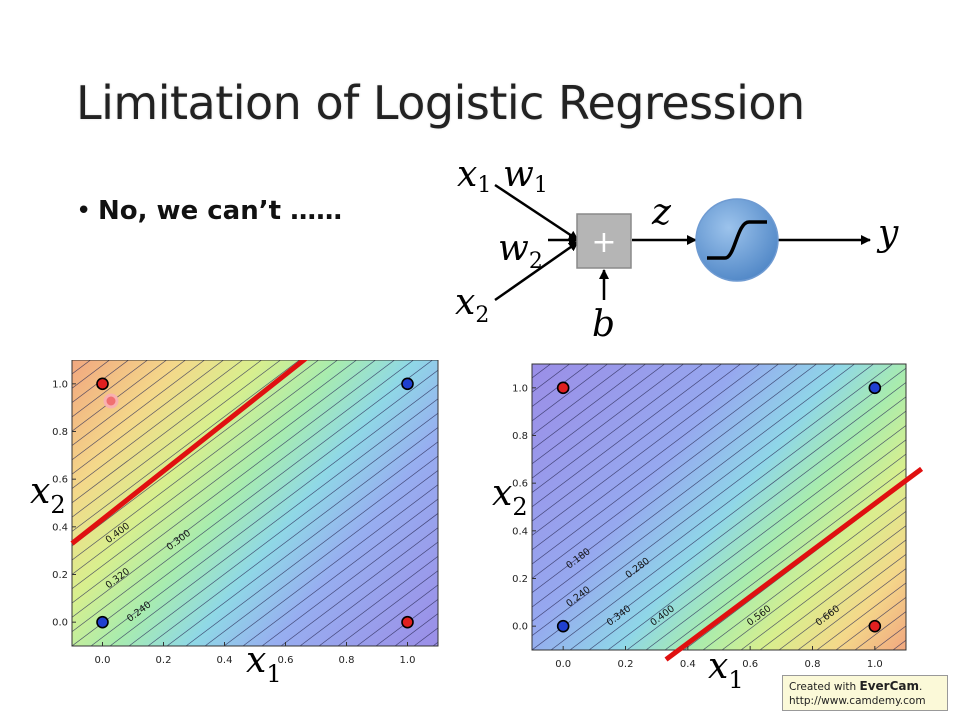 The width and height of the screenshot is (960, 720). Describe the element at coordinates (737, 240) in the screenshot. I see `sigmoid-icon` at that location.